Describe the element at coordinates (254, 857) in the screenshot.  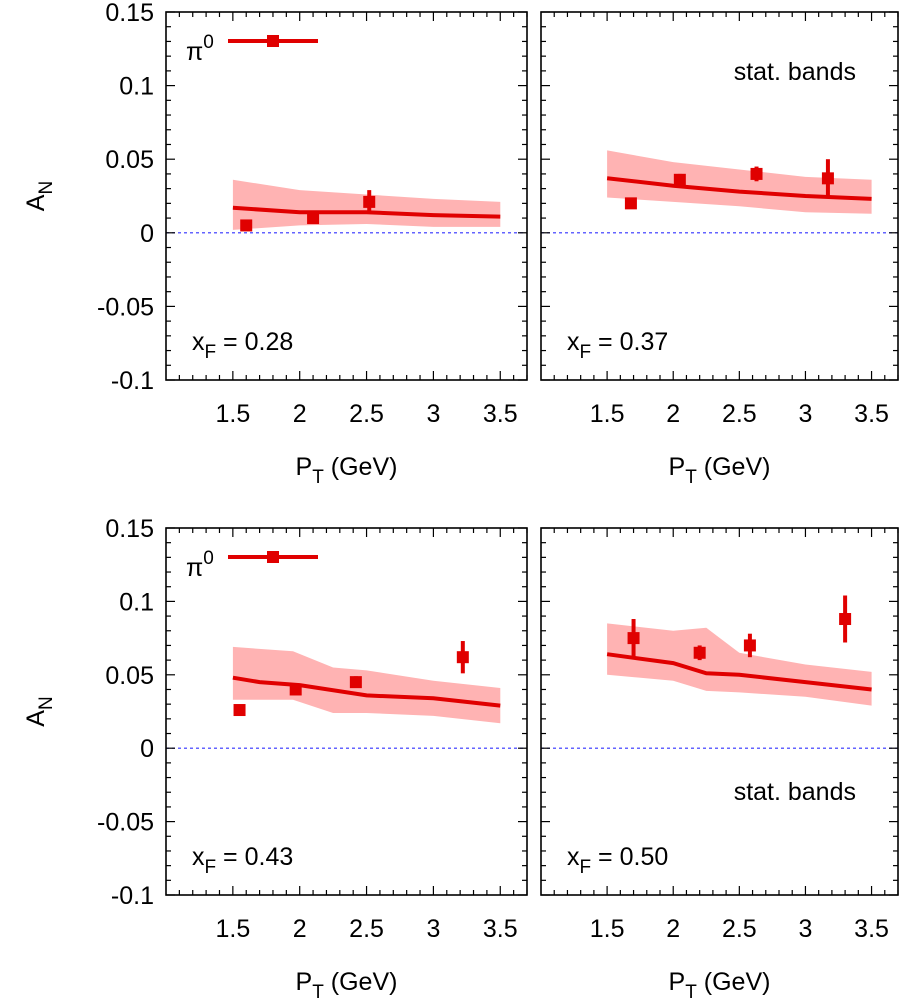
I see `xf-value: = 0.43` at that location.